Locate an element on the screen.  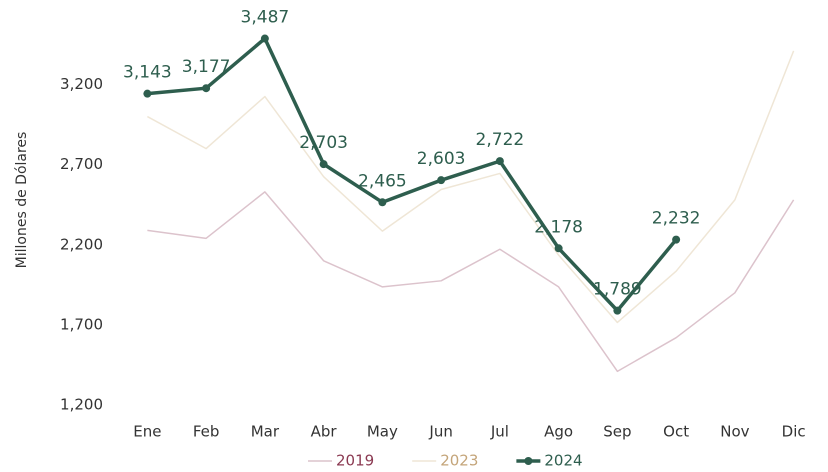
legend-marker is located at coordinates (528, 461).